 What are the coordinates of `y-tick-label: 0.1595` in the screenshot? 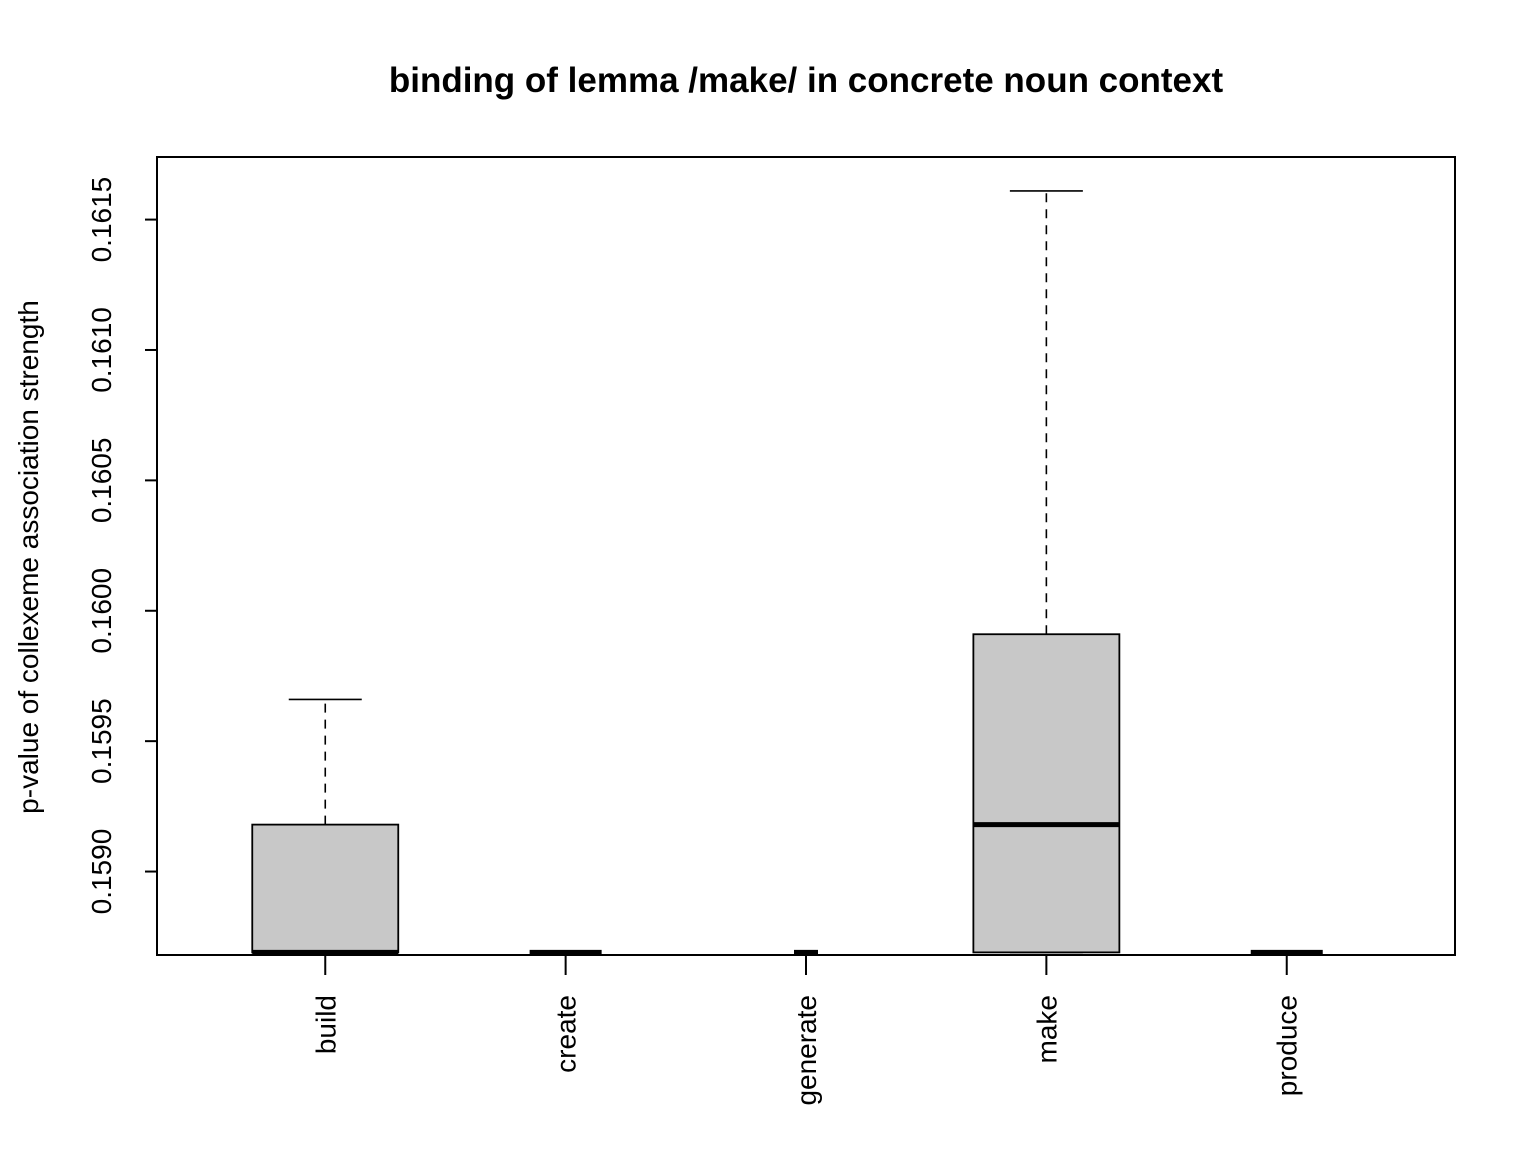 It's located at (101, 741).